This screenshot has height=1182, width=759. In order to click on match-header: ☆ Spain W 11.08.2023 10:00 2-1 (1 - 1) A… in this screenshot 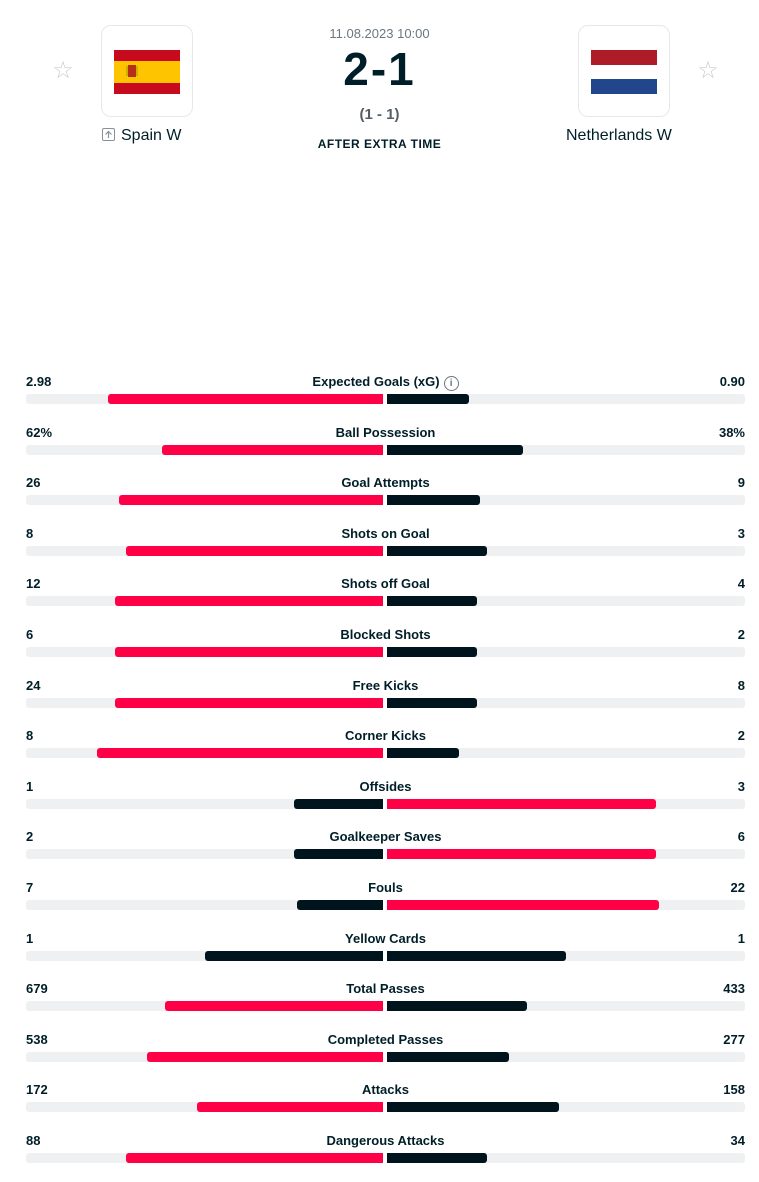, I will do `click(379, 85)`.